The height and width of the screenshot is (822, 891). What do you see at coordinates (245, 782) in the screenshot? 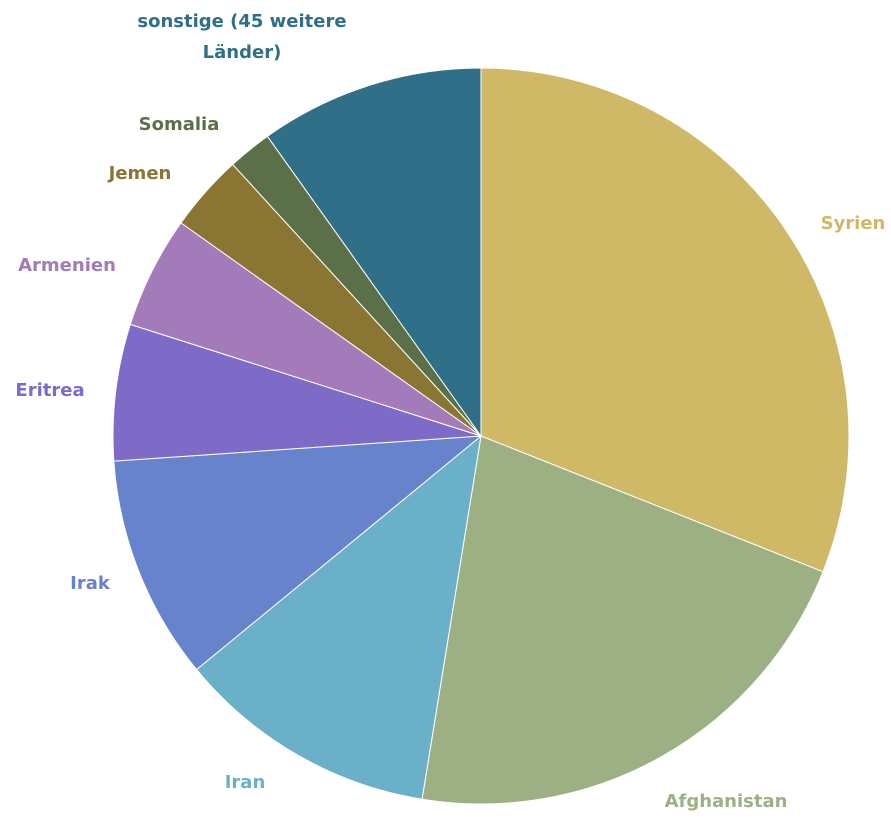
I see `slice-label-iran: Iran` at bounding box center [245, 782].